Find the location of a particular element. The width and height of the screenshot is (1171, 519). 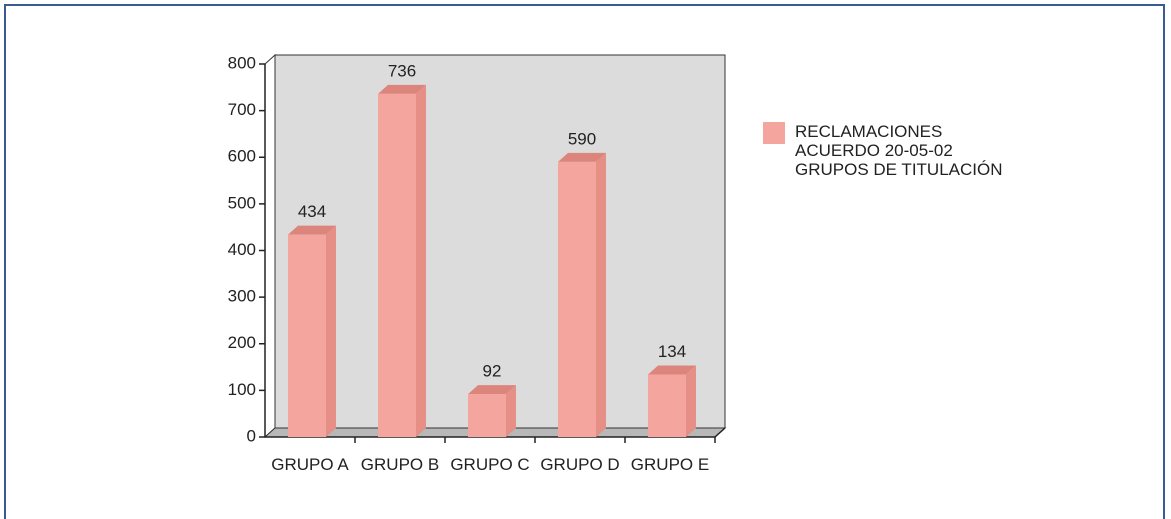

value-label: 736 is located at coordinates (402, 70).